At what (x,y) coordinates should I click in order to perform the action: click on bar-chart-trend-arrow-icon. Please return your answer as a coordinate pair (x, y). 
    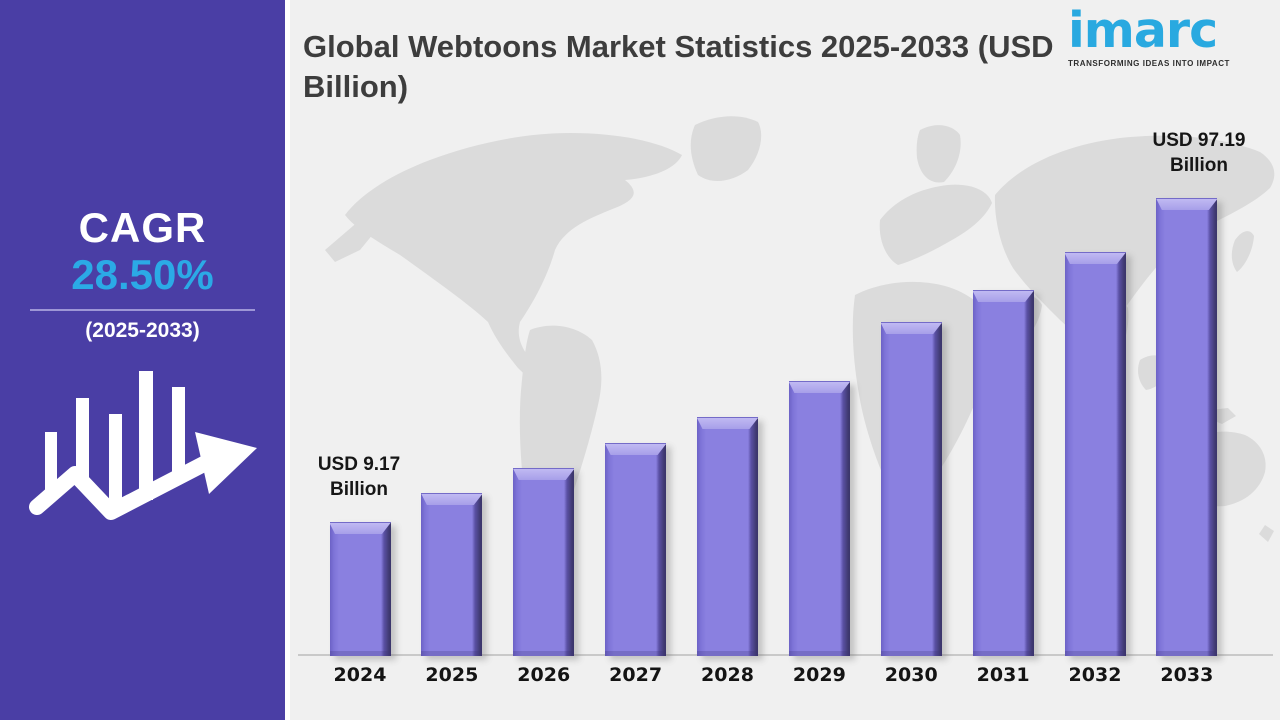
    Looking at the image, I should click on (143, 444).